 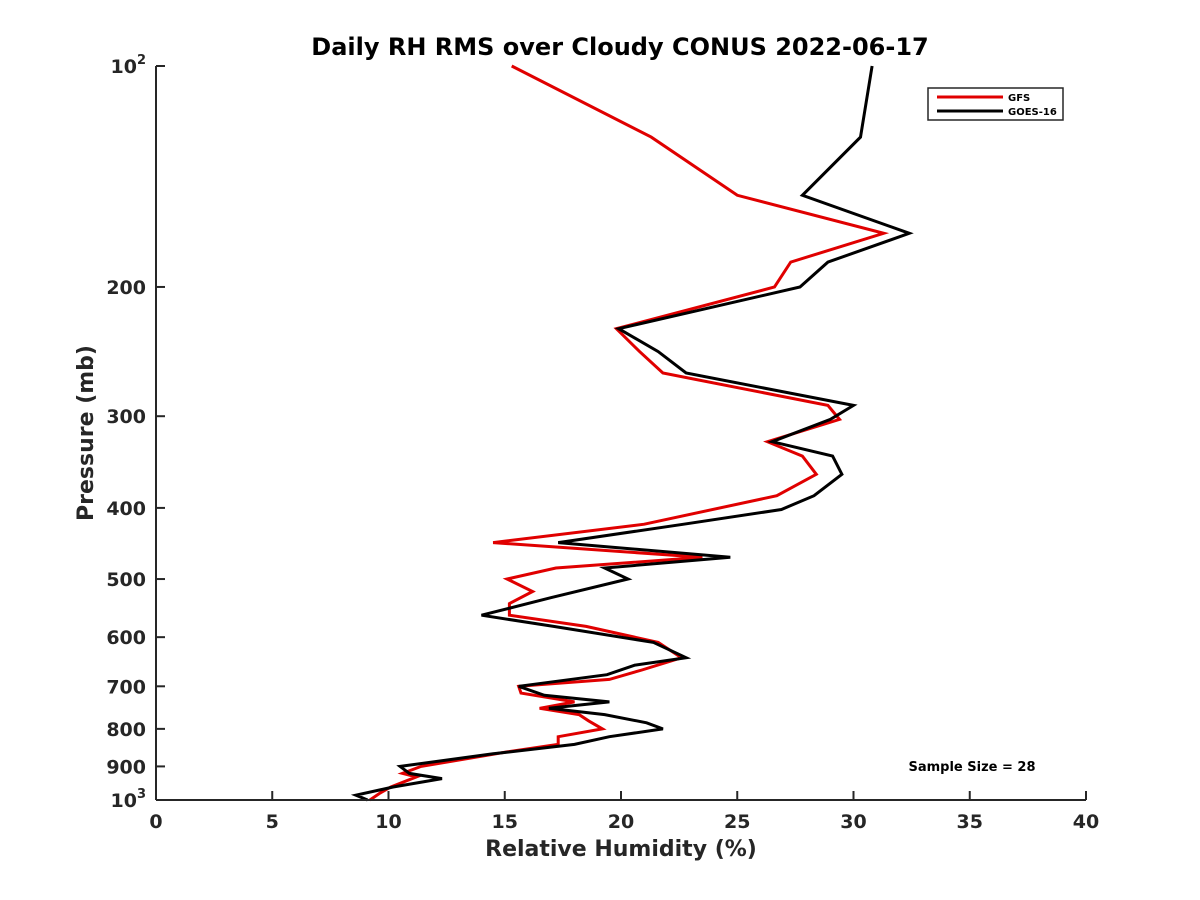 I want to click on x-ticks: 0 5 10 15 20 25 30 35 40, so click(x=624, y=812).